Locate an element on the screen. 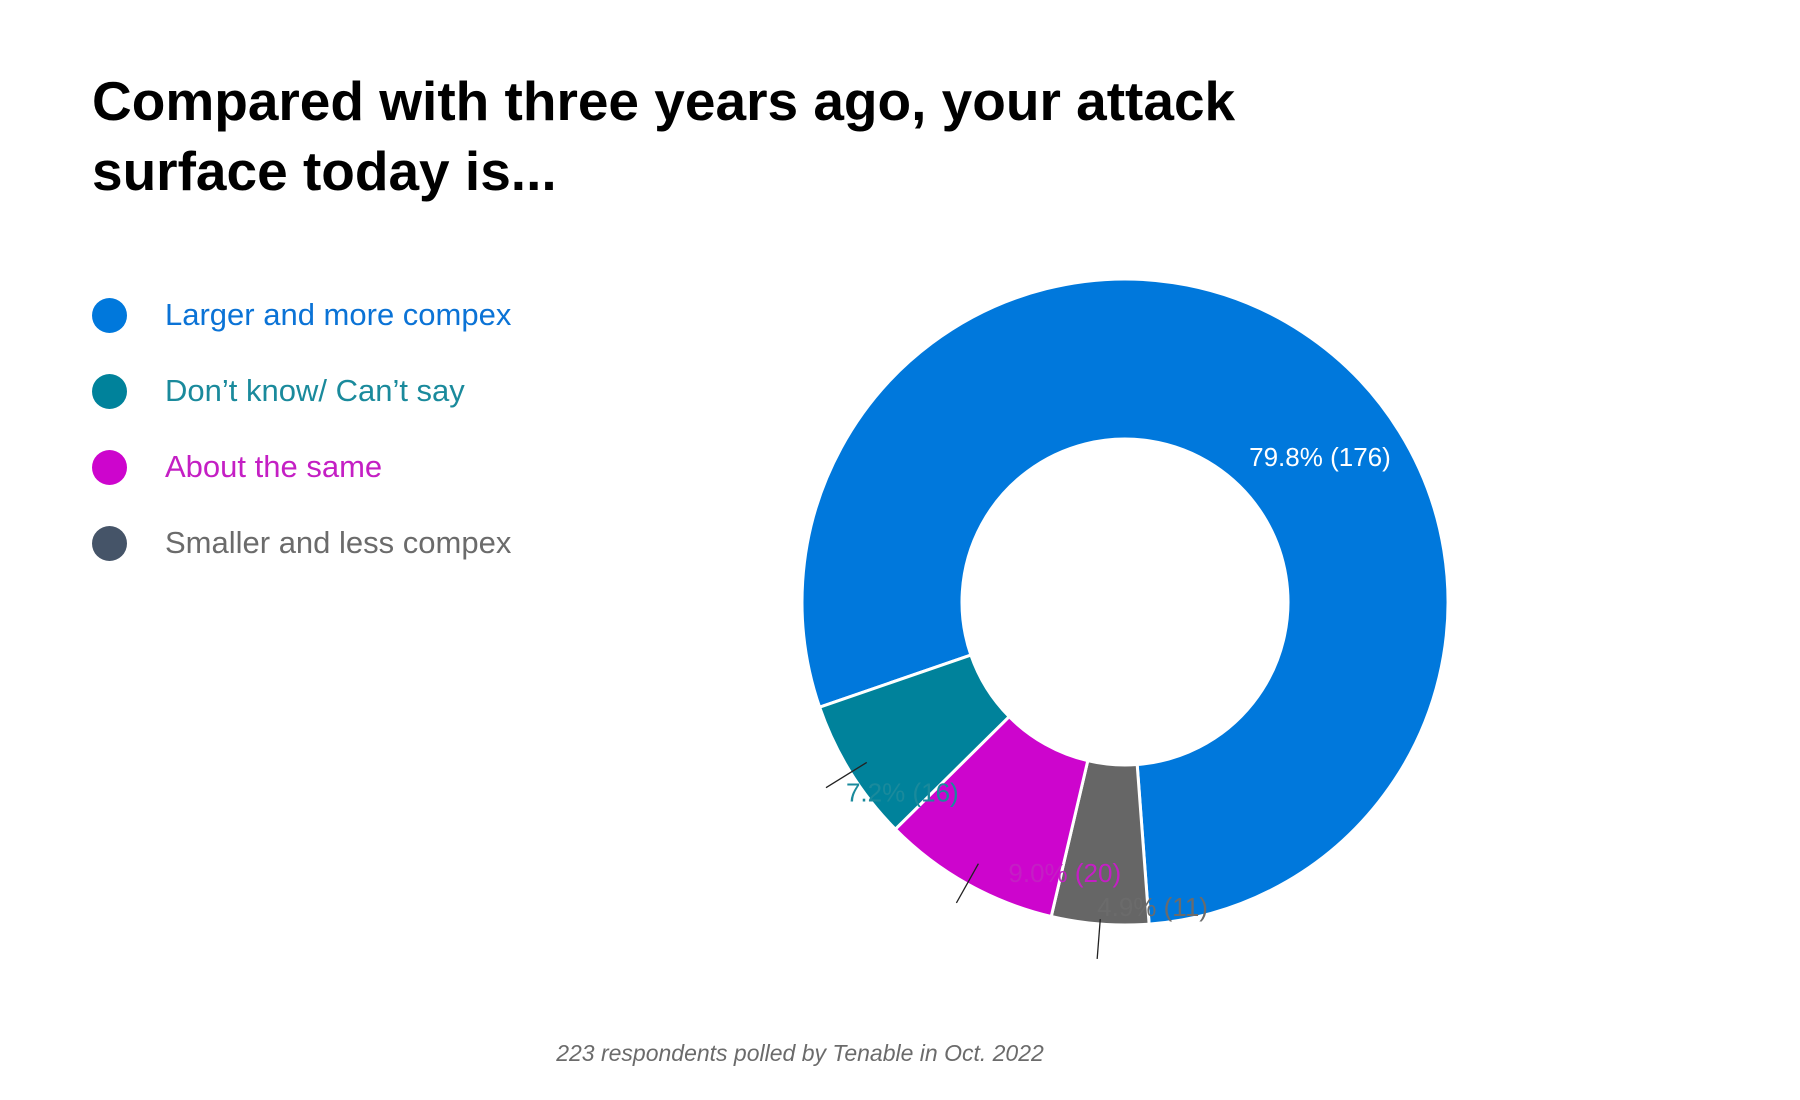  legend-label-dont-know: Don’t know/ Can’t say is located at coordinates (315, 390).